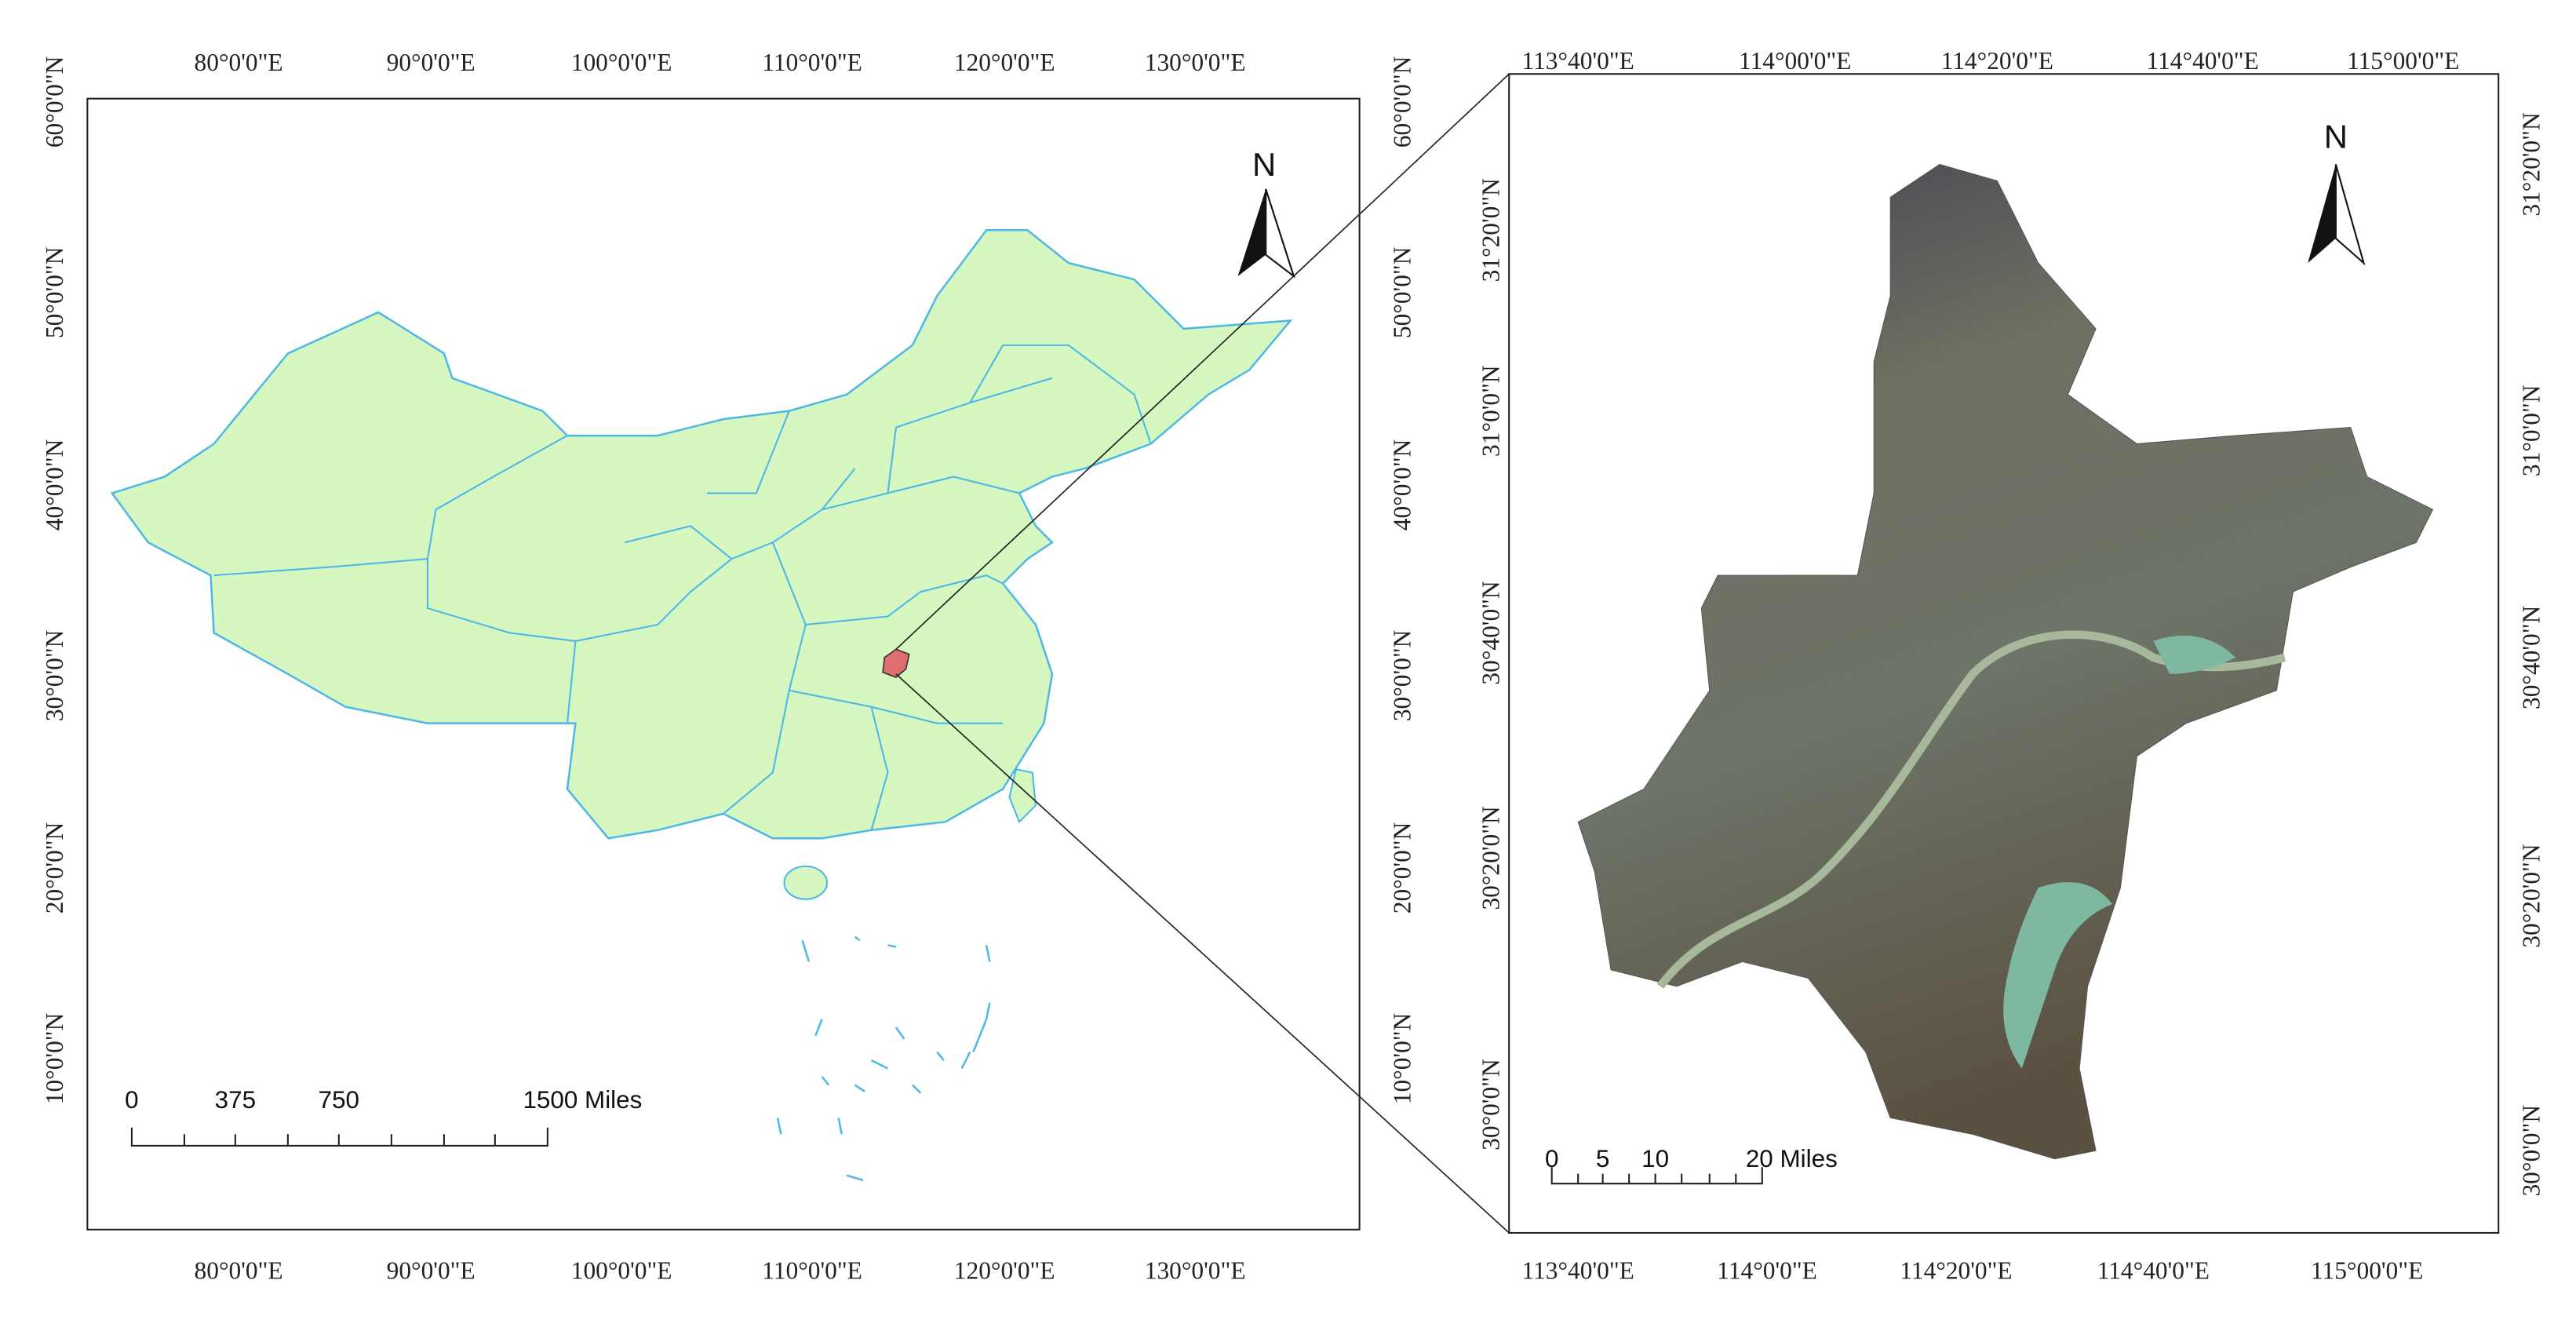 Image resolution: width=2576 pixels, height=1320 pixels. I want to click on scale-label: 10, so click(1655, 1158).